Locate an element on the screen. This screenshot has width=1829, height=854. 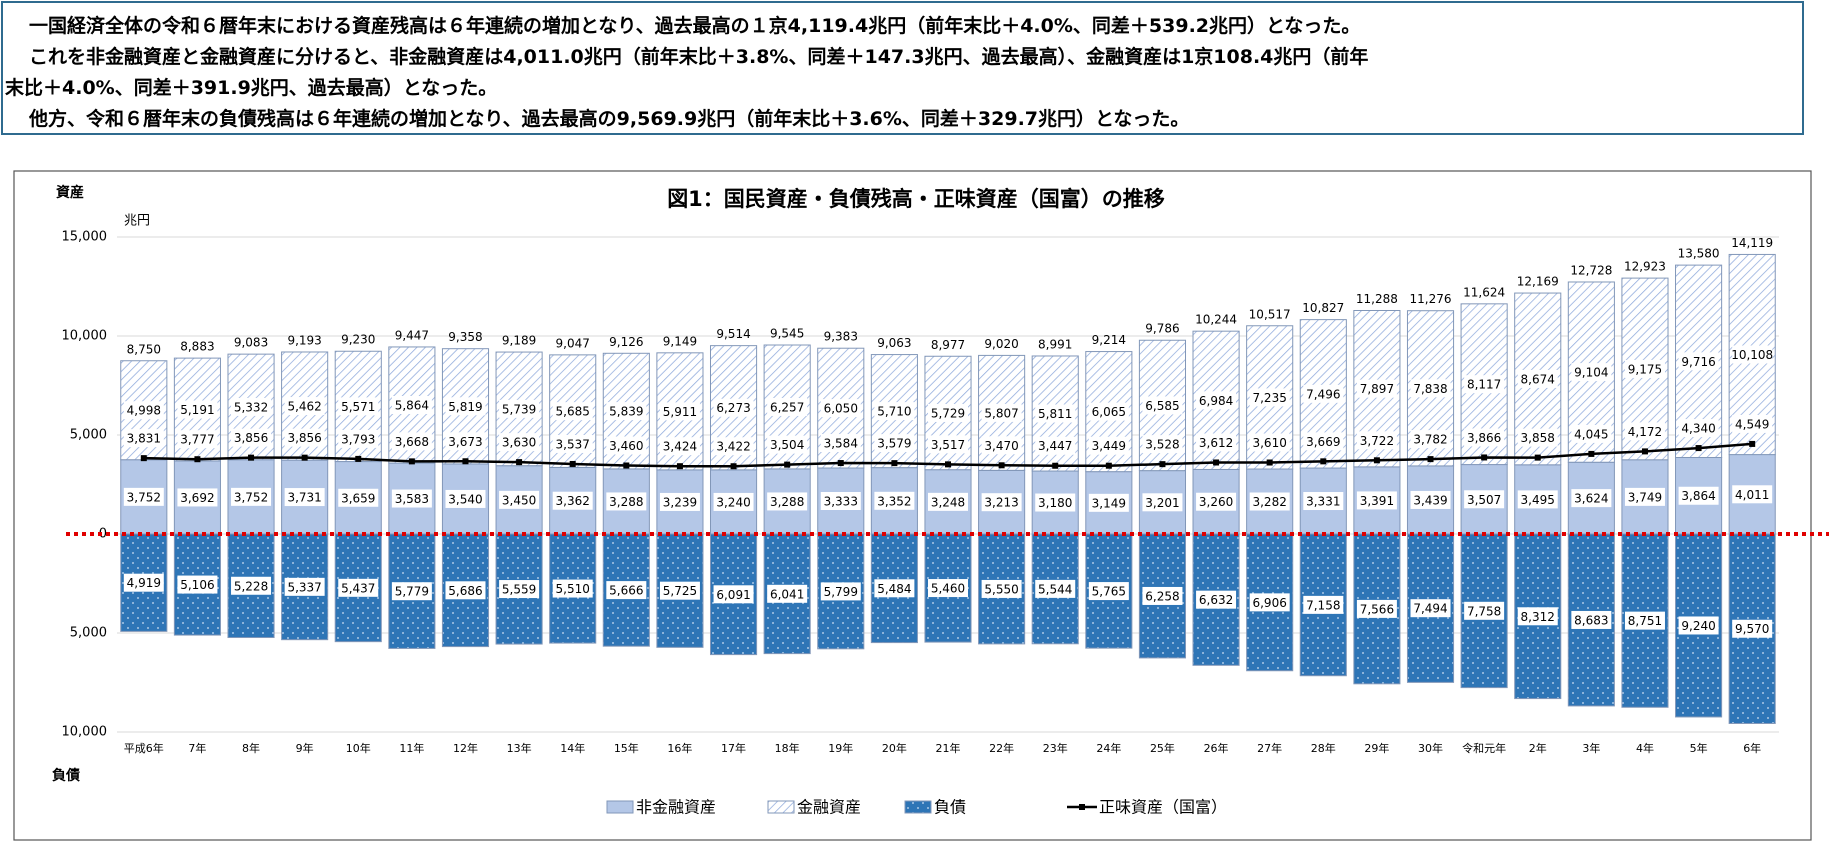
data-label: 3,731 is located at coordinates (304, 498).